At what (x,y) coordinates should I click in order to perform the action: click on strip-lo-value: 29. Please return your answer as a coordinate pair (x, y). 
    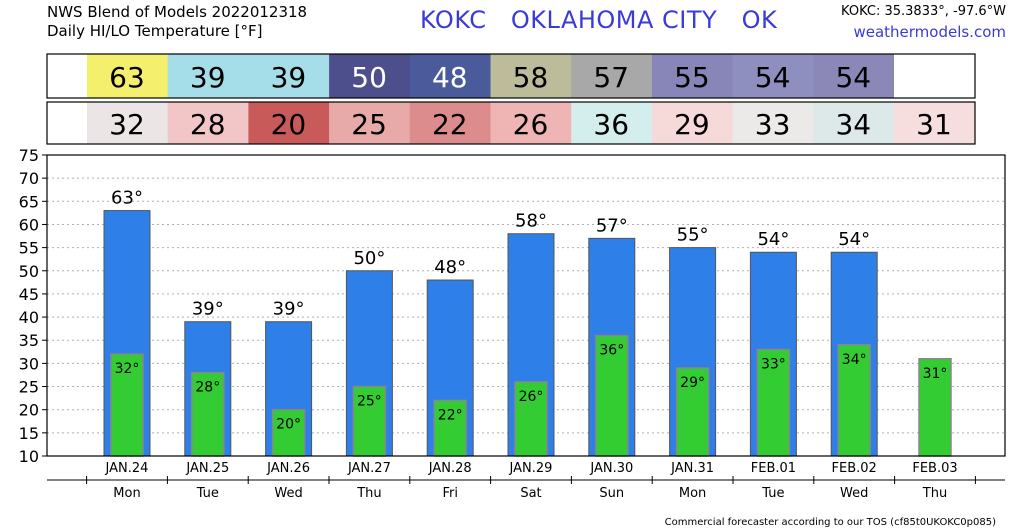
    Looking at the image, I should click on (692, 124).